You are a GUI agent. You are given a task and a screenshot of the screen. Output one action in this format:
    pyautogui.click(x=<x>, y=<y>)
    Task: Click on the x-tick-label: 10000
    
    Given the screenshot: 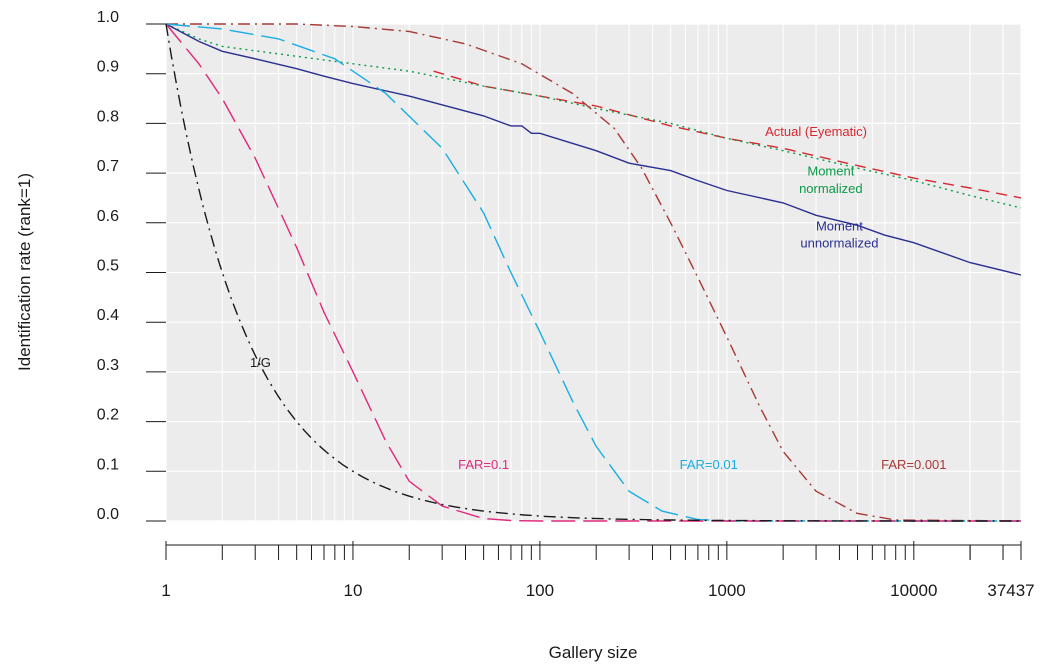 What is the action you would take?
    pyautogui.click(x=913, y=590)
    